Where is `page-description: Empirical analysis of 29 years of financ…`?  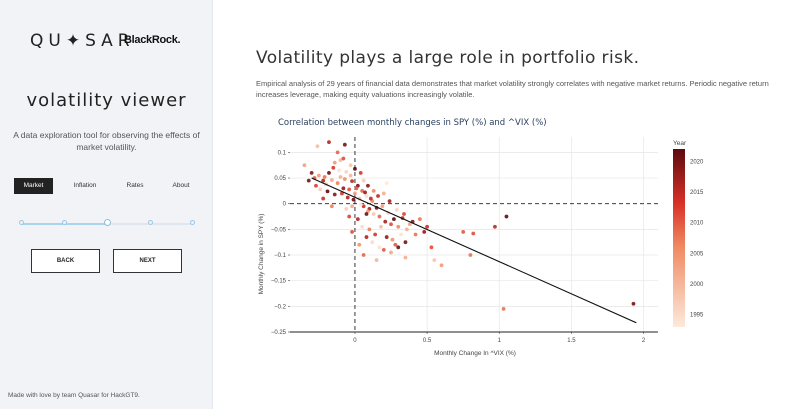
page-description: Empirical analysis of 29 years of financ… is located at coordinates (512, 89).